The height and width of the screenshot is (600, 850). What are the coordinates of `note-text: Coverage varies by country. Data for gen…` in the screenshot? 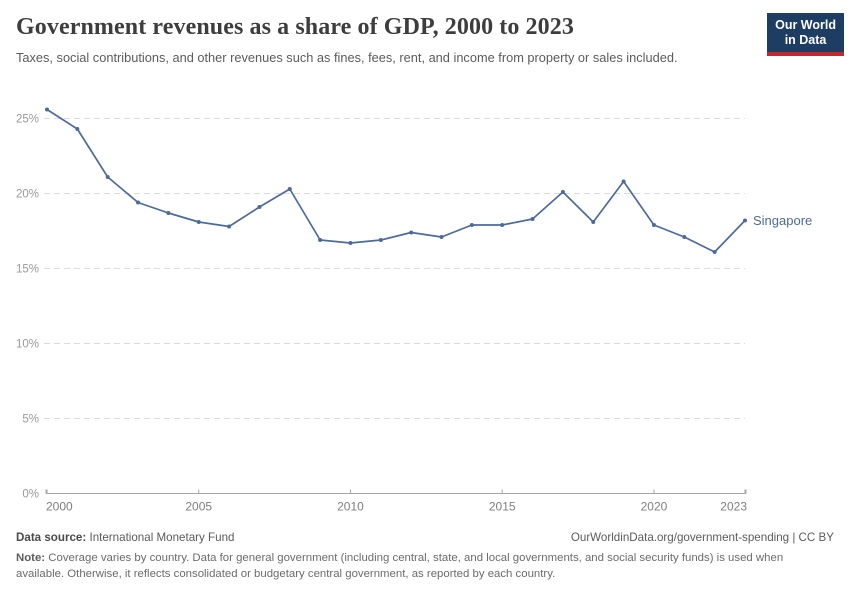 It's located at (400, 566).